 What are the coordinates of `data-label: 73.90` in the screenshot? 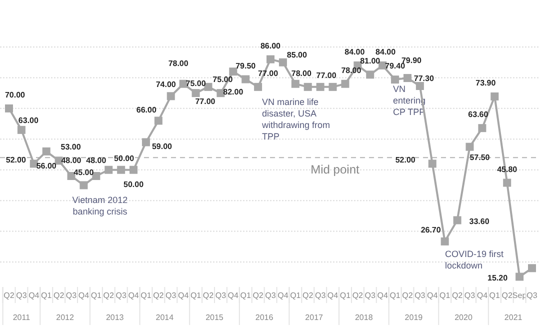 It's located at (486, 83).